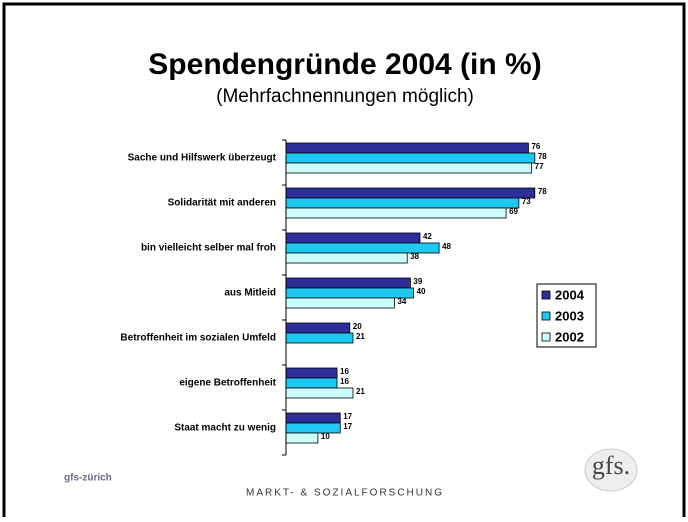  What do you see at coordinates (88, 478) in the screenshot?
I see `organization: gfs-zürich` at bounding box center [88, 478].